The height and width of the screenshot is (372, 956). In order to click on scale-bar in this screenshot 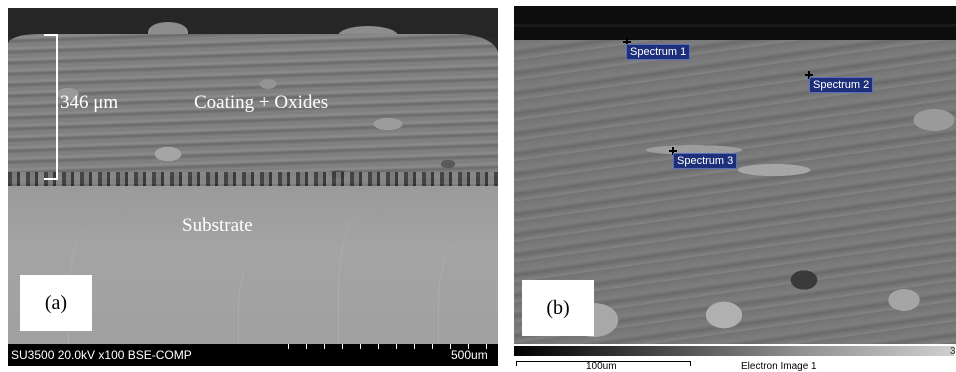, I will do `click(603, 363)`.